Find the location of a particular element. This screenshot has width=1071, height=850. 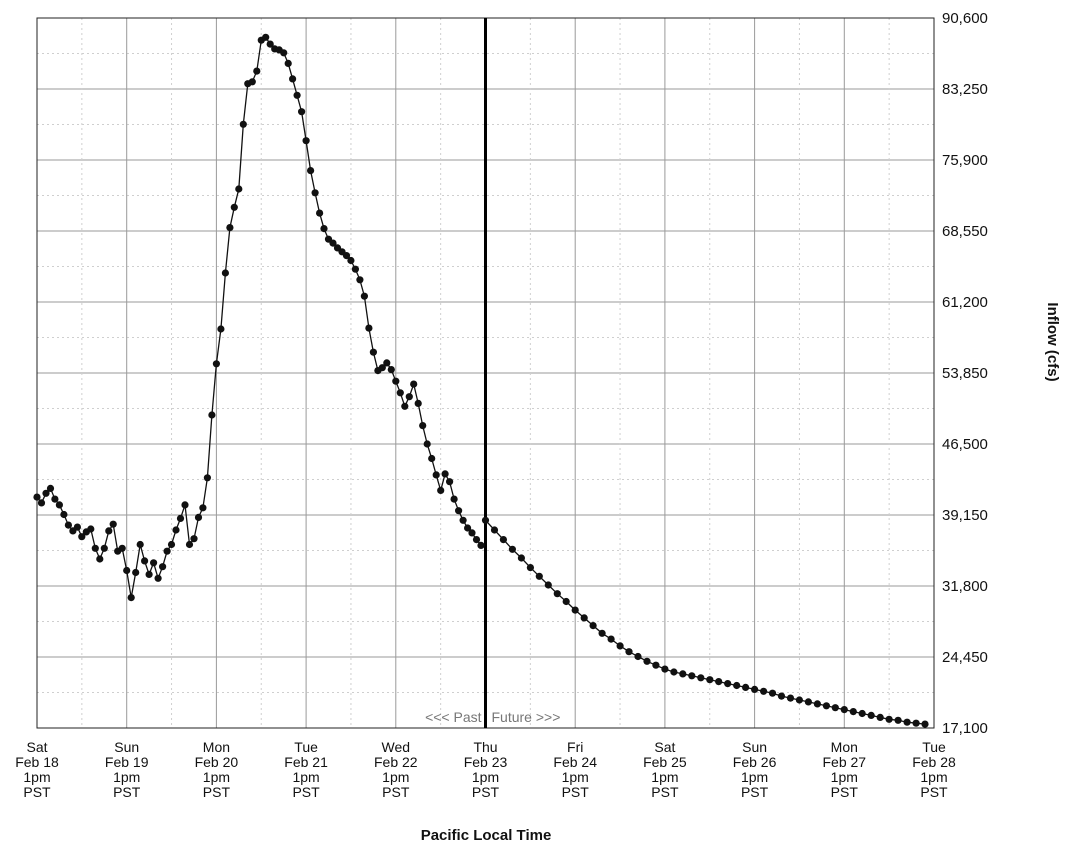

y-tick-label: 31,800 is located at coordinates (965, 586).